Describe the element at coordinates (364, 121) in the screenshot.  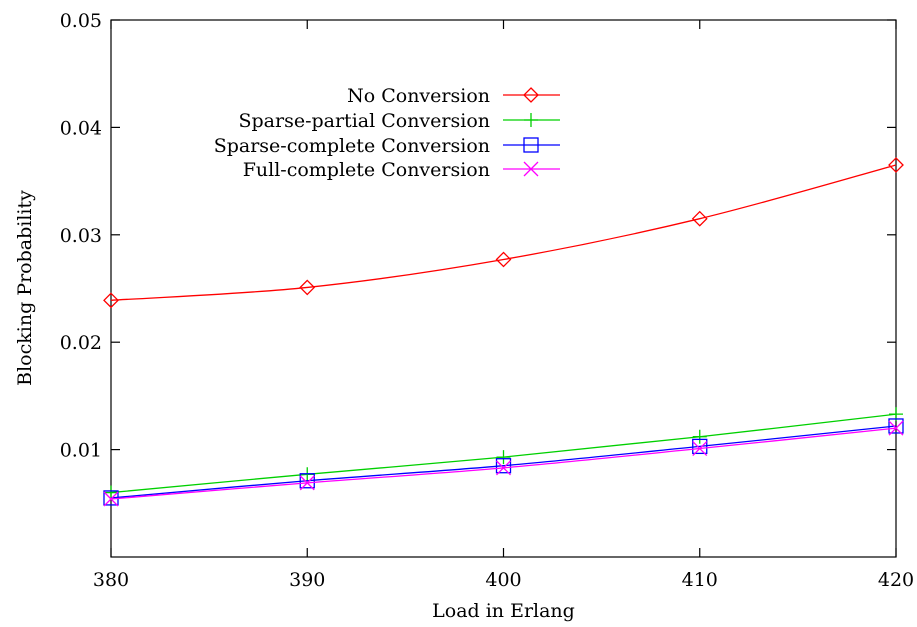
I see `legend-label: Sparse-partial Conversion` at that location.